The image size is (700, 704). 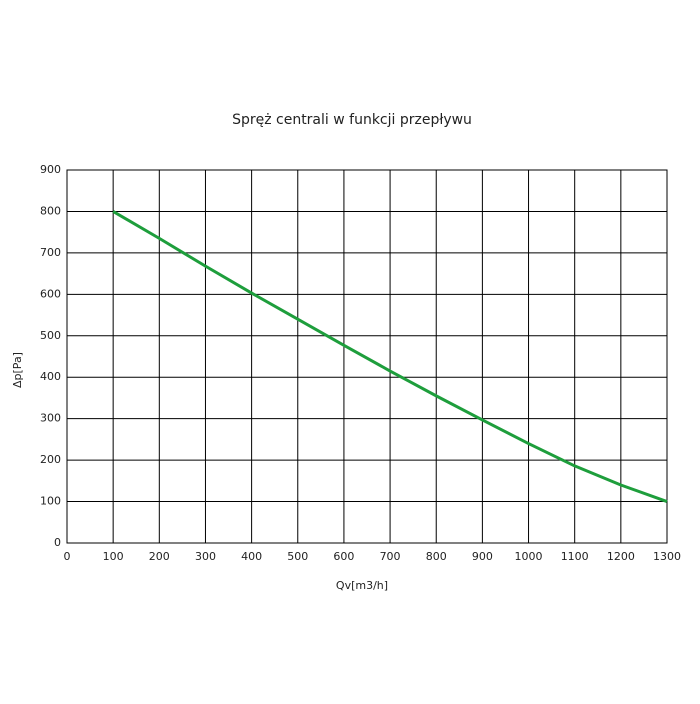 What do you see at coordinates (113, 556) in the screenshot?
I see `x-tick-label: 100` at bounding box center [113, 556].